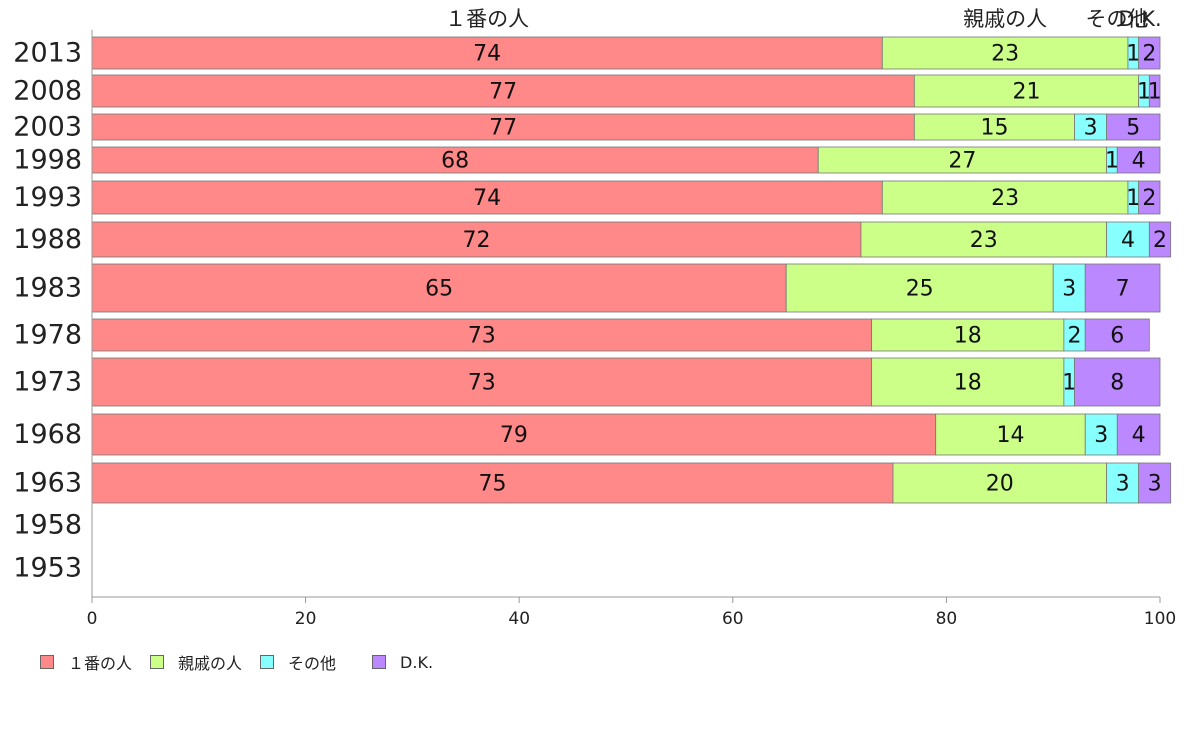 The width and height of the screenshot is (1188, 736). Describe the element at coordinates (47, 288) in the screenshot. I see `year-label: 1983` at that location.